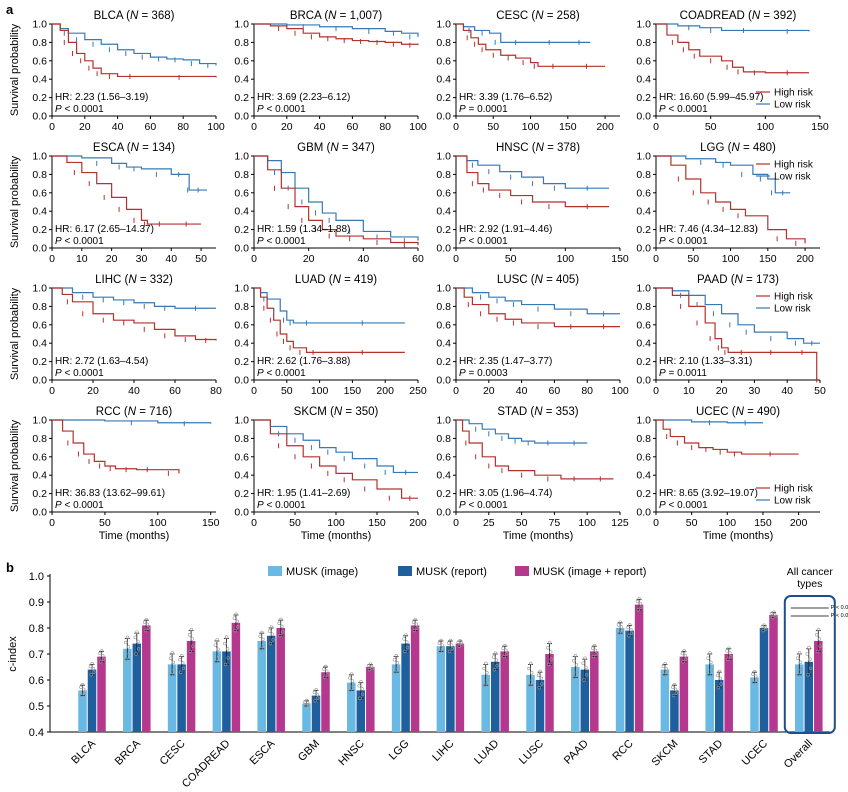 This screenshot has height=792, width=848. Describe the element at coordinates (738, 148) in the screenshot. I see `km-title: LGG (N = 480)` at that location.